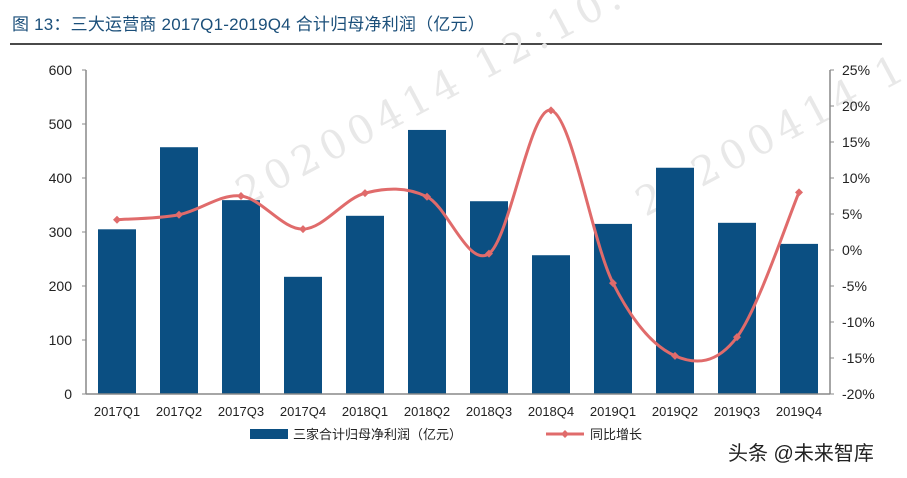 This screenshot has width=907, height=478. Describe the element at coordinates (854, 286) in the screenshot. I see `right-tick-label: -5%` at that location.